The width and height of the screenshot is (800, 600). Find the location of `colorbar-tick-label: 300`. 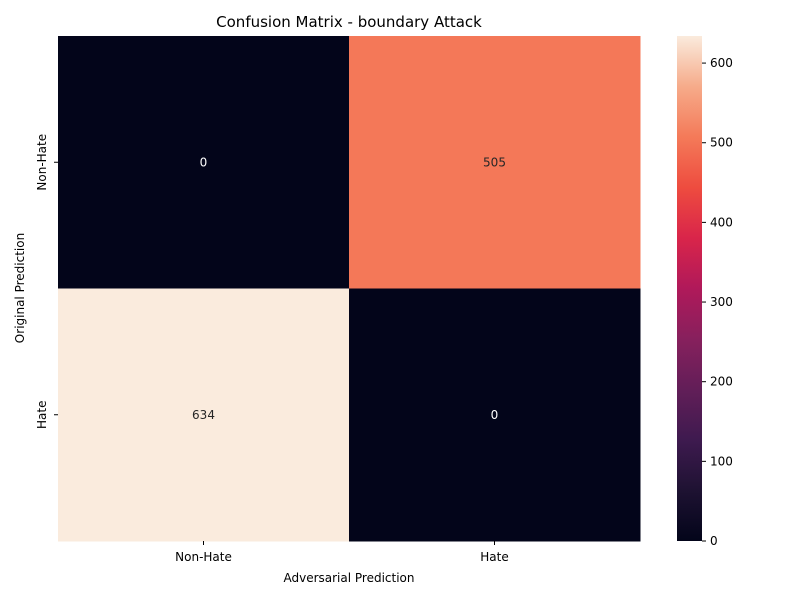

colorbar-tick-label: 300 is located at coordinates (721, 302).